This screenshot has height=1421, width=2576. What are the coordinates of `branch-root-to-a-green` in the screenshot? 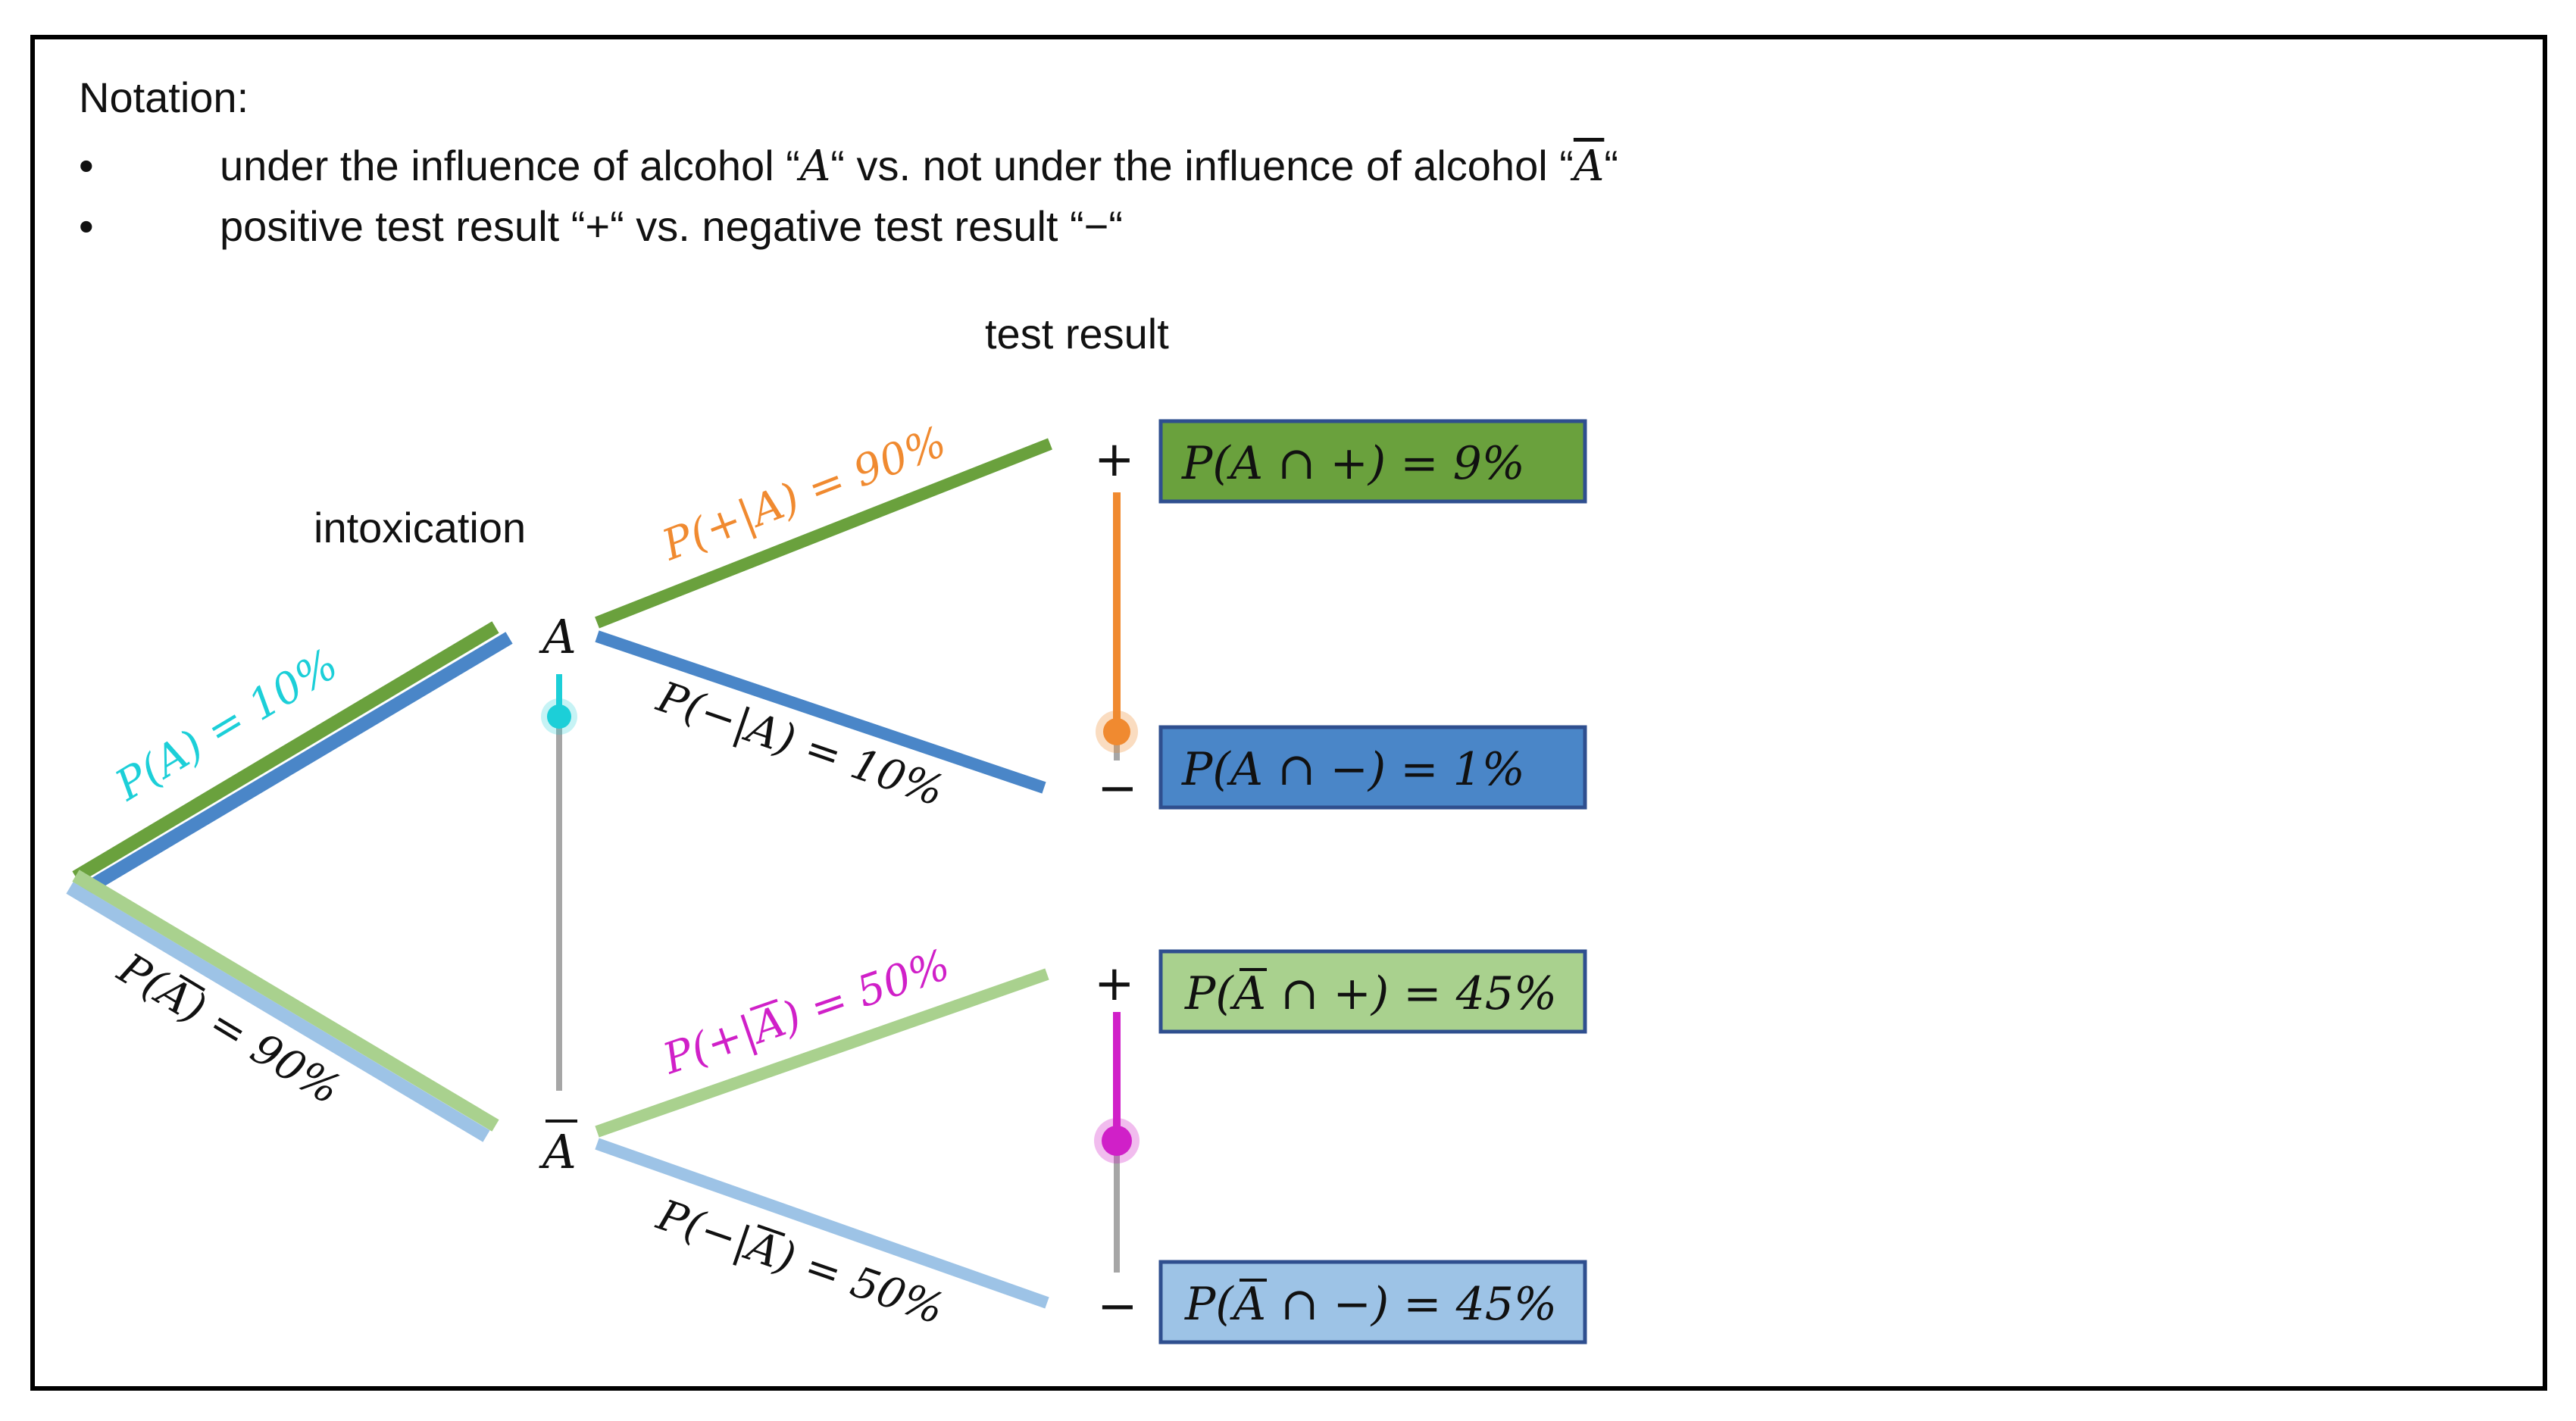 It's located at (286, 752).